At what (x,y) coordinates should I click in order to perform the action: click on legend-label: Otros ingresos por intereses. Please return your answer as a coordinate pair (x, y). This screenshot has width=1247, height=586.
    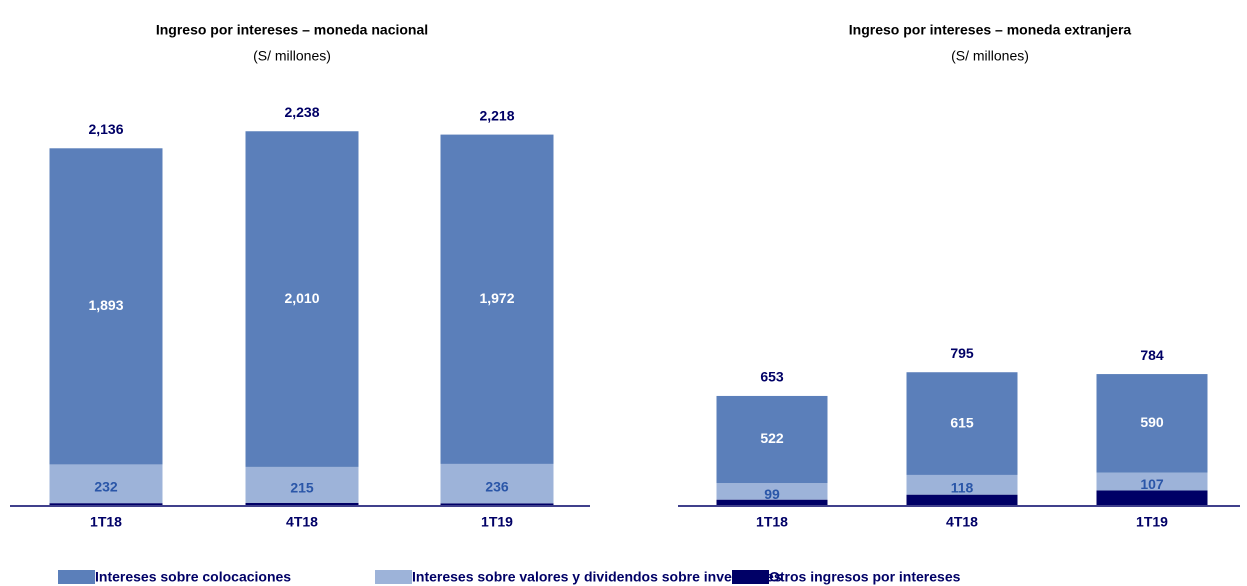
    Looking at the image, I should click on (865, 577).